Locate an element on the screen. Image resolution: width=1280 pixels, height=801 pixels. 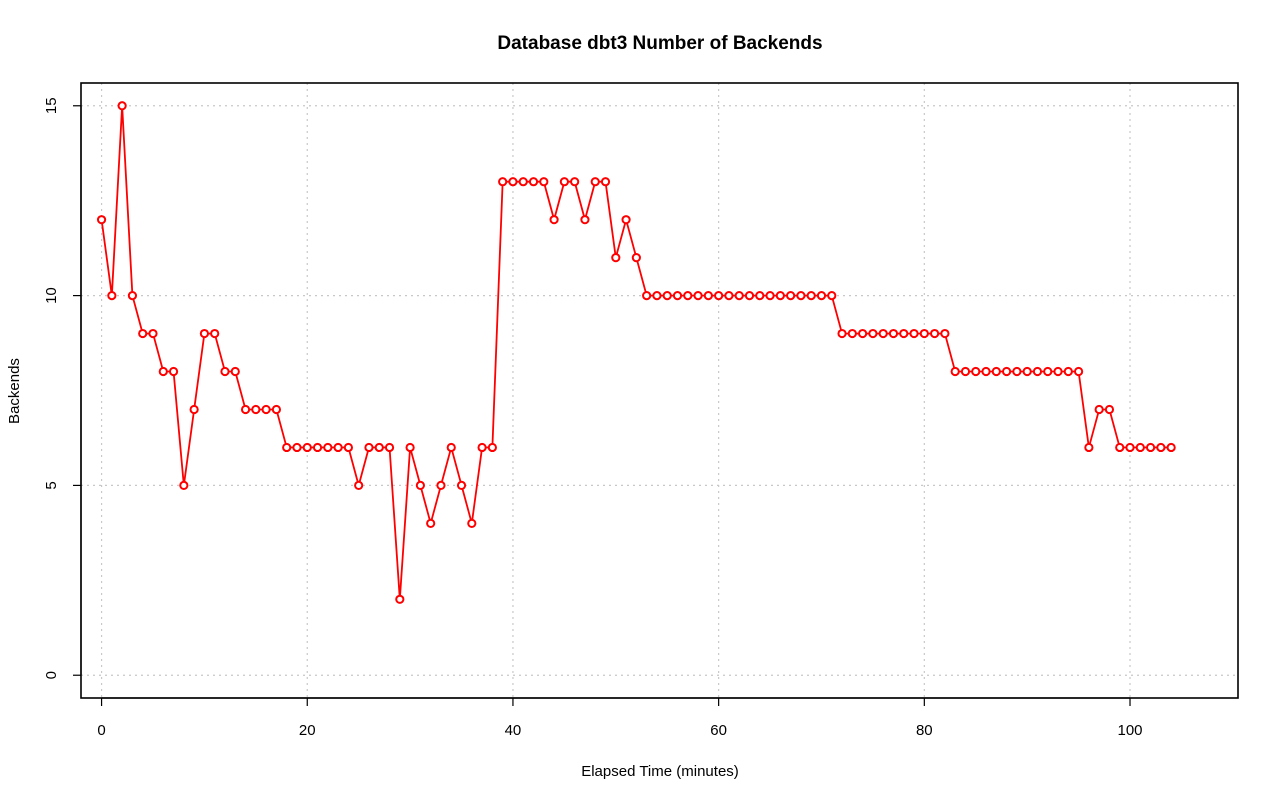
y-tick-label: 0 is located at coordinates (51, 675).